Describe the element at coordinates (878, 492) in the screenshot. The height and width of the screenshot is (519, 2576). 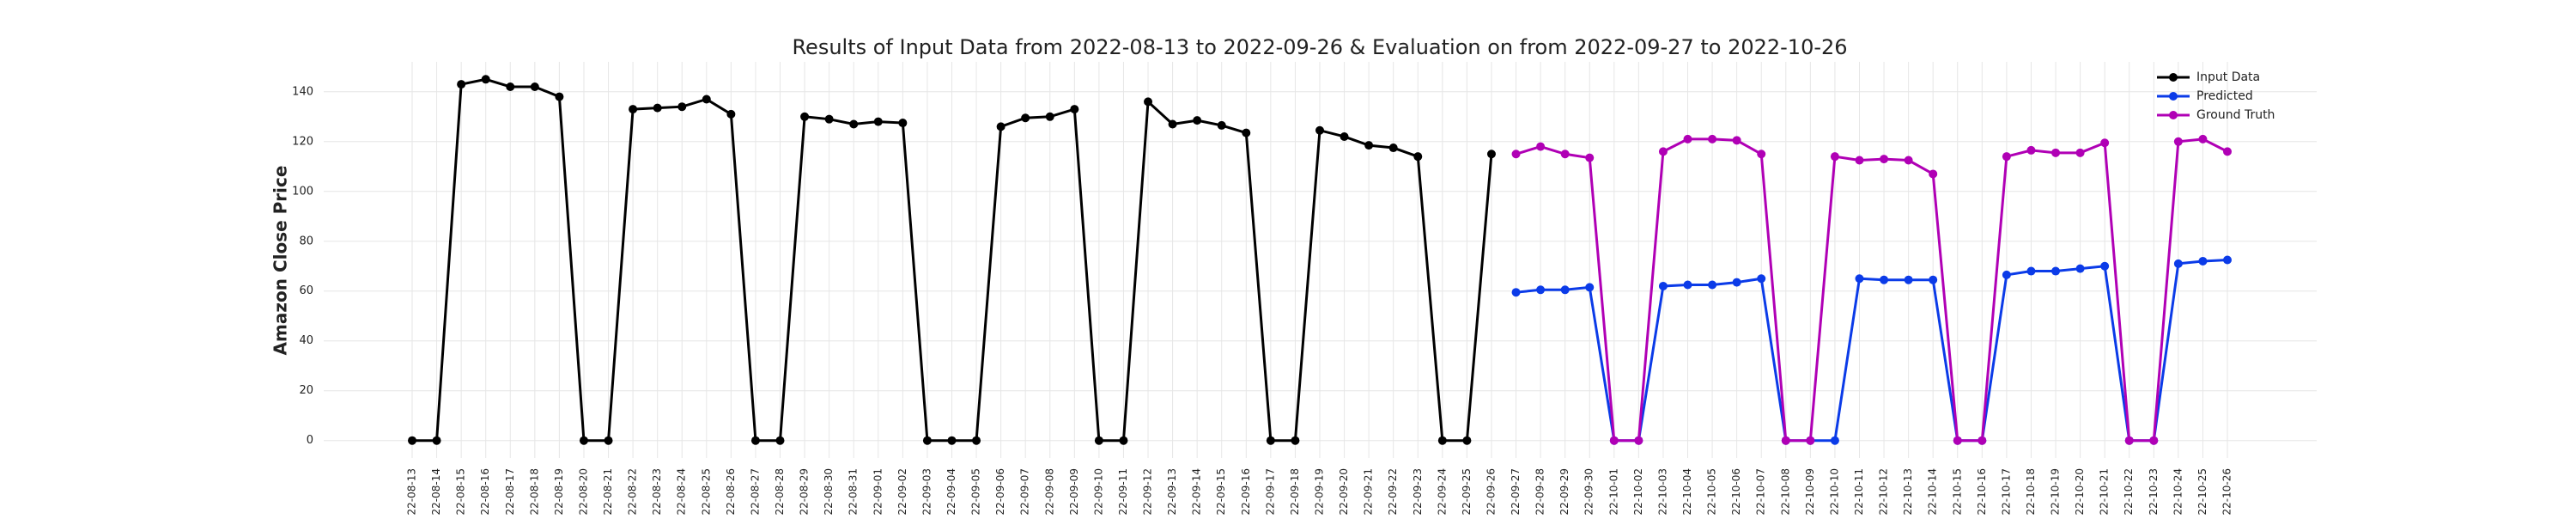
I see `x-tick-label: 2022-09-01` at that location.